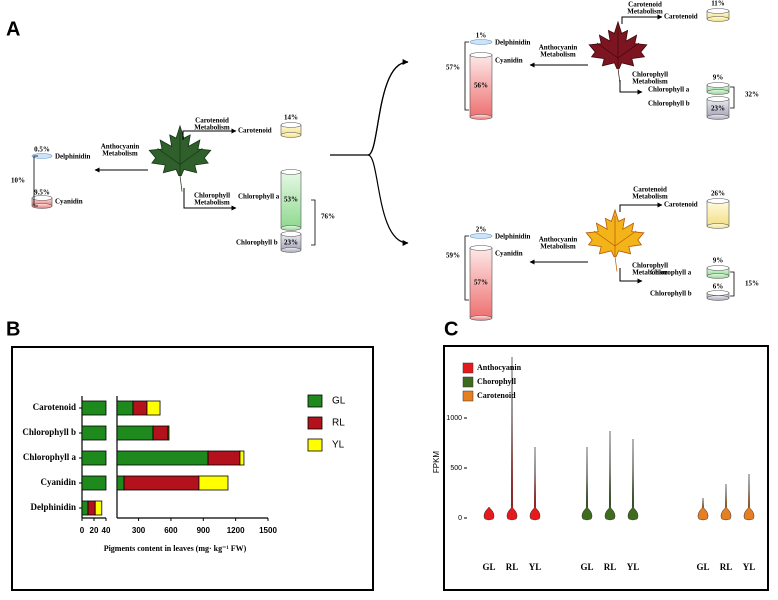 The image size is (778, 600). I want to click on percent-label: 9.5%, so click(42, 193).